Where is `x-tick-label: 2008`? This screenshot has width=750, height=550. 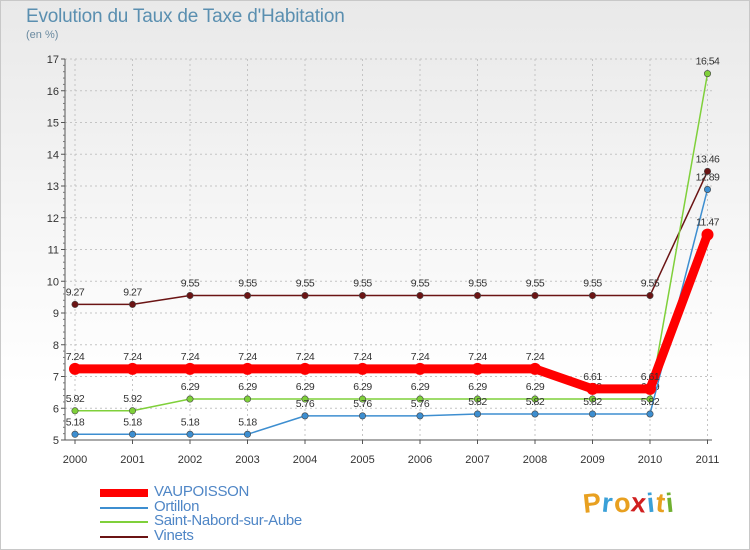 x-tick-label: 2008 is located at coordinates (535, 460).